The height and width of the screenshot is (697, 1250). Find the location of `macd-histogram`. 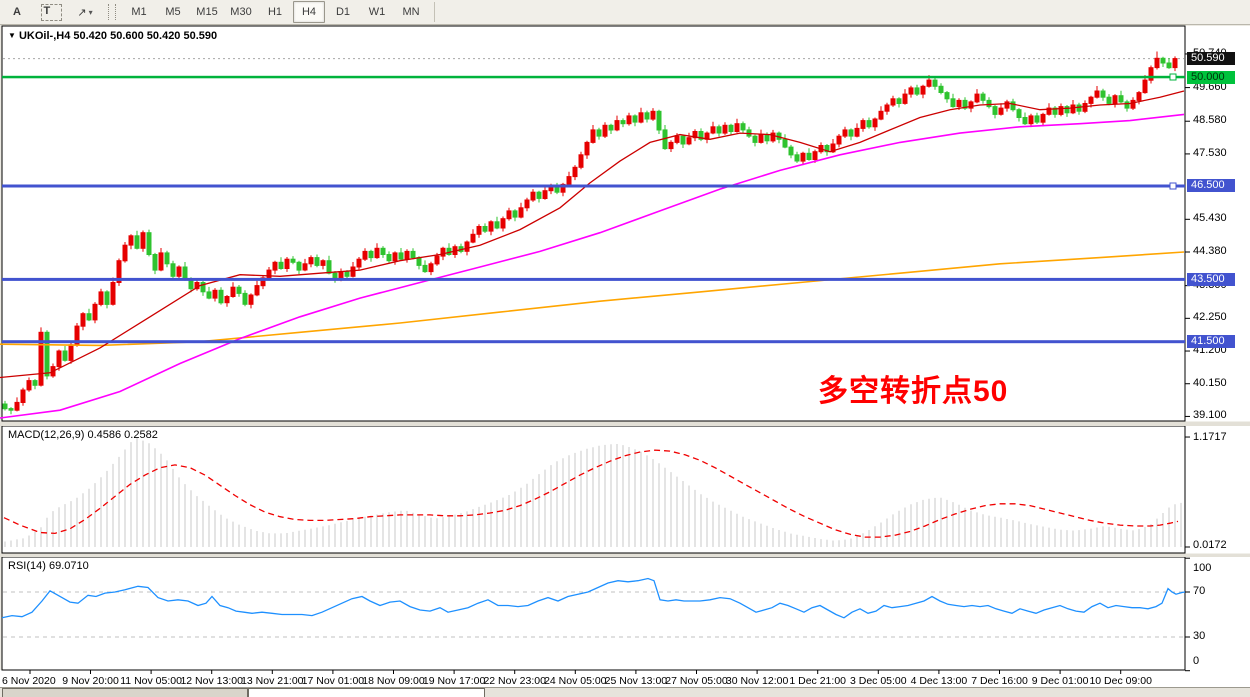

macd-histogram is located at coordinates (593, 492).